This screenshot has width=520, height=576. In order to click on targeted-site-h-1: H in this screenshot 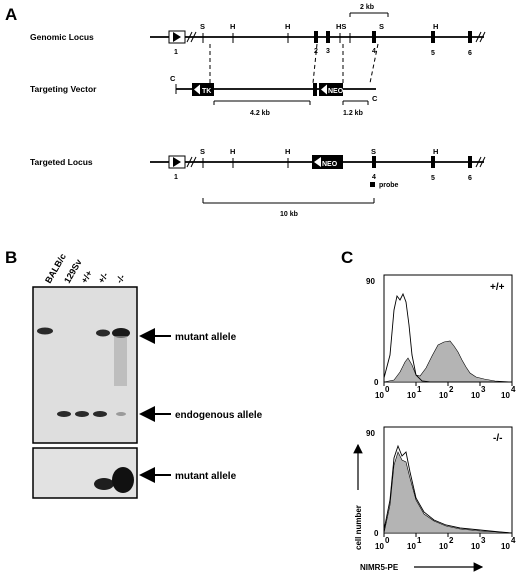, I will do `click(232, 151)`.